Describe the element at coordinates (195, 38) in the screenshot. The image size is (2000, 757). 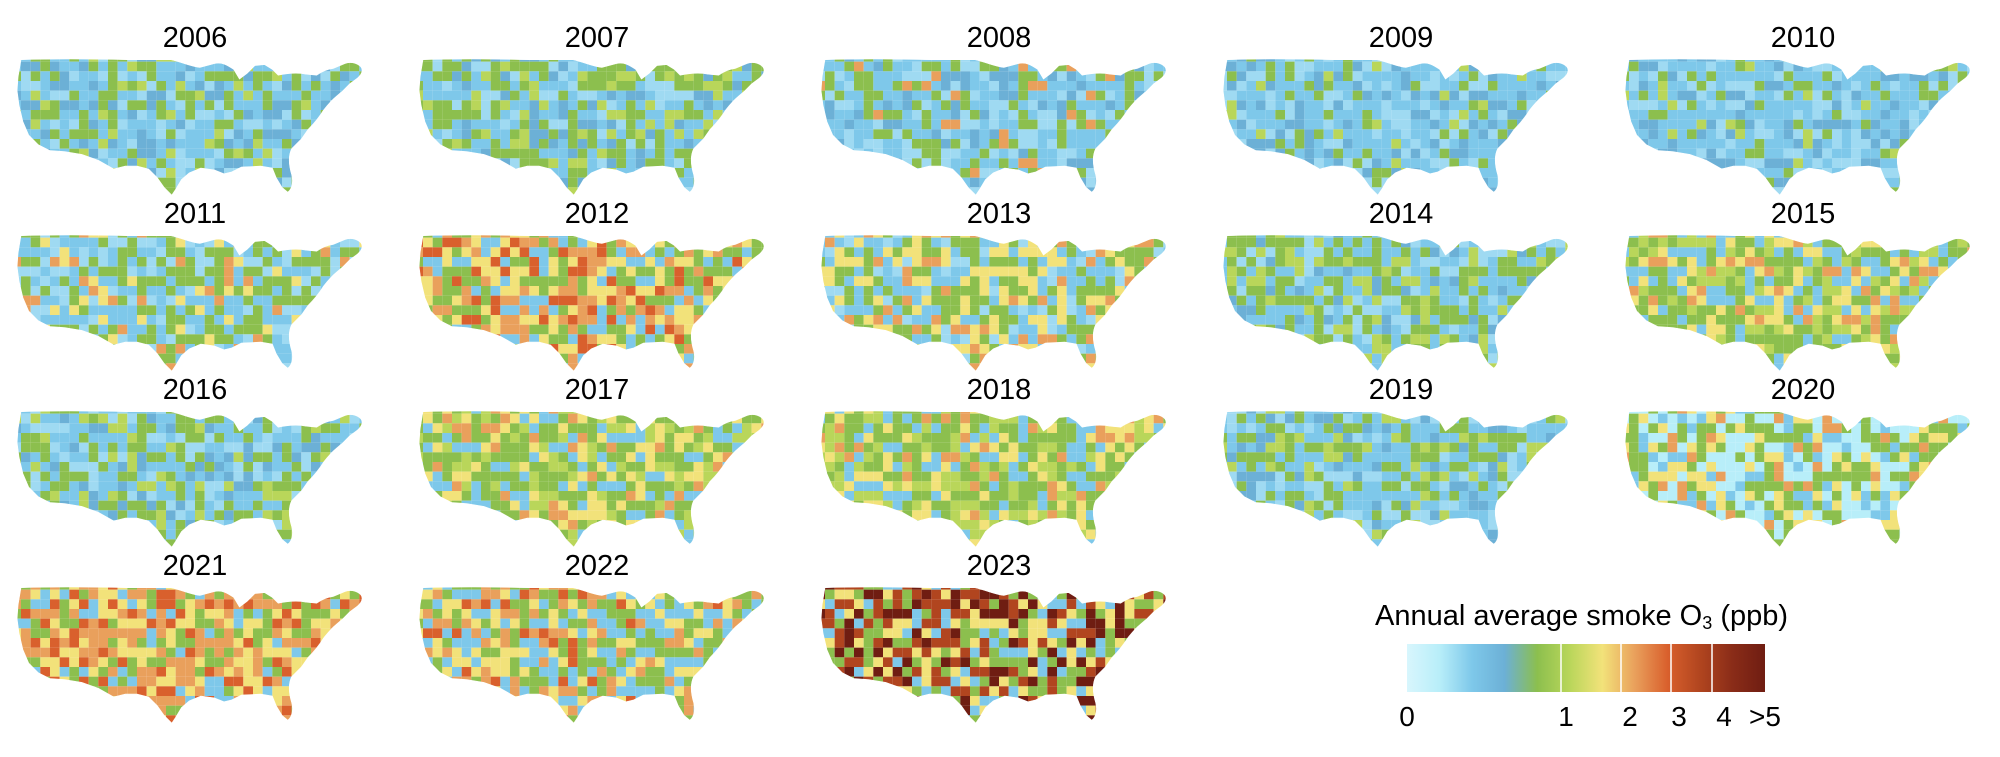
I see `map-panel-year: 2006` at that location.